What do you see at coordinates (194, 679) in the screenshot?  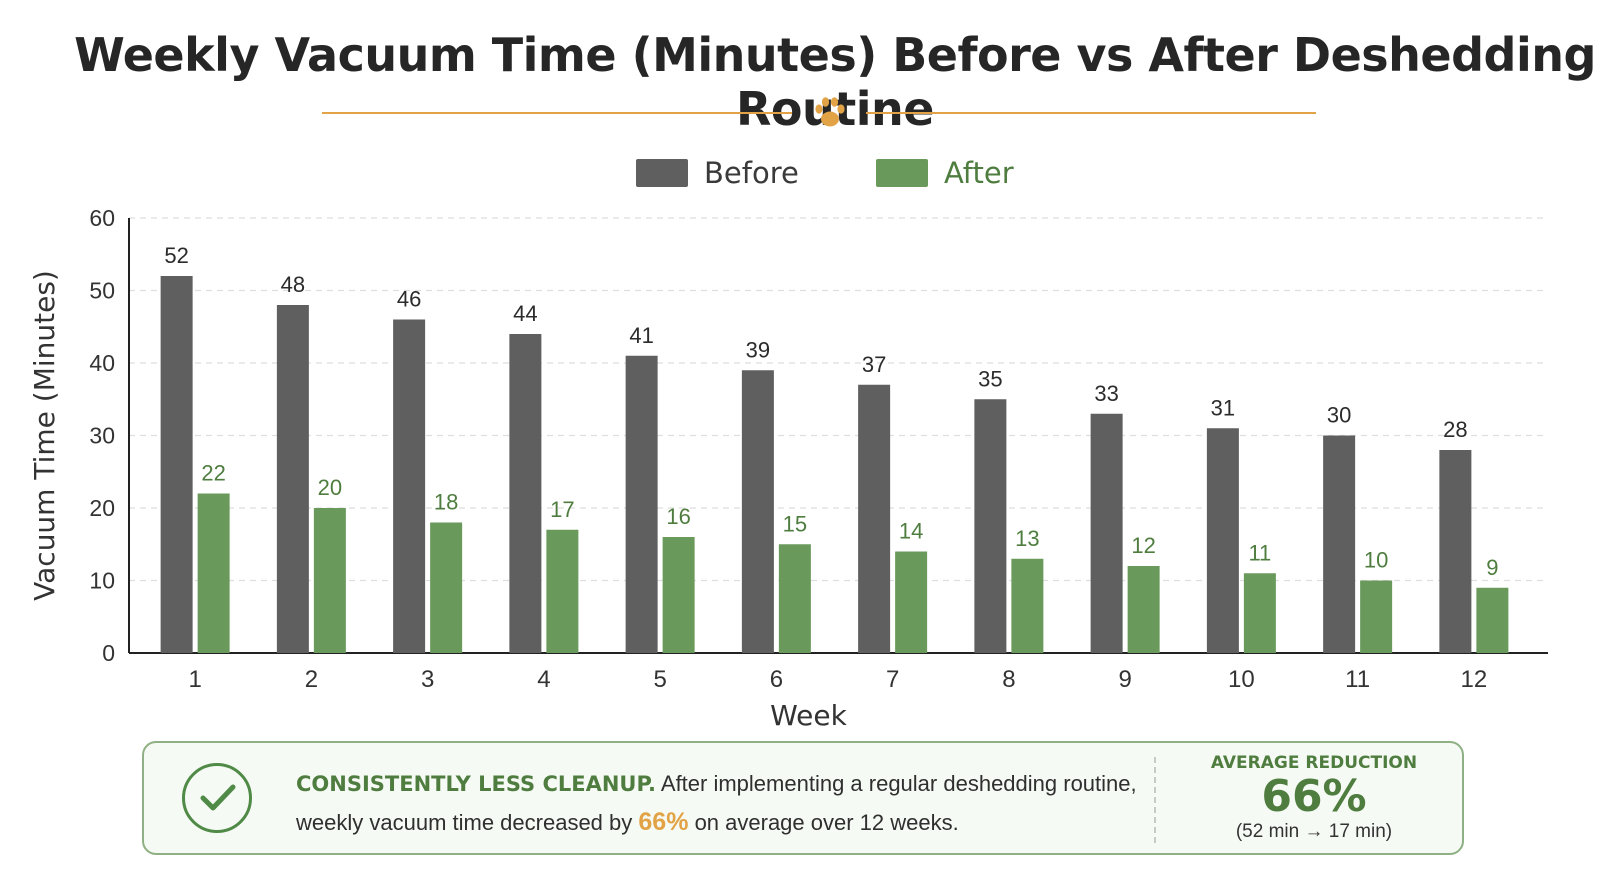 I see `x-tick-label: 1` at bounding box center [194, 679].